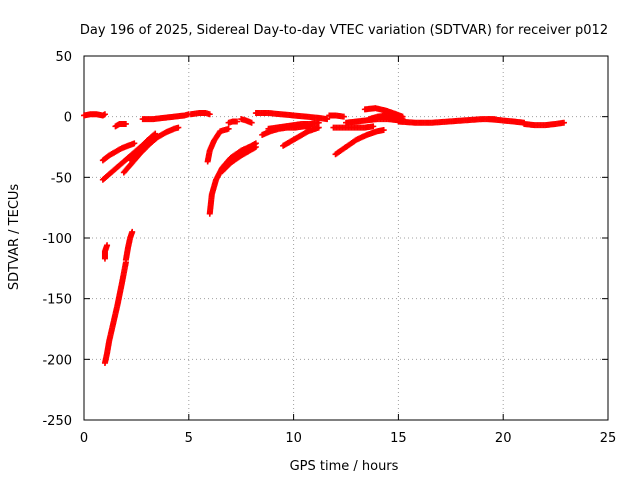 The height and width of the screenshot is (480, 640). I want to click on series-arc-g, so click(165, 117).